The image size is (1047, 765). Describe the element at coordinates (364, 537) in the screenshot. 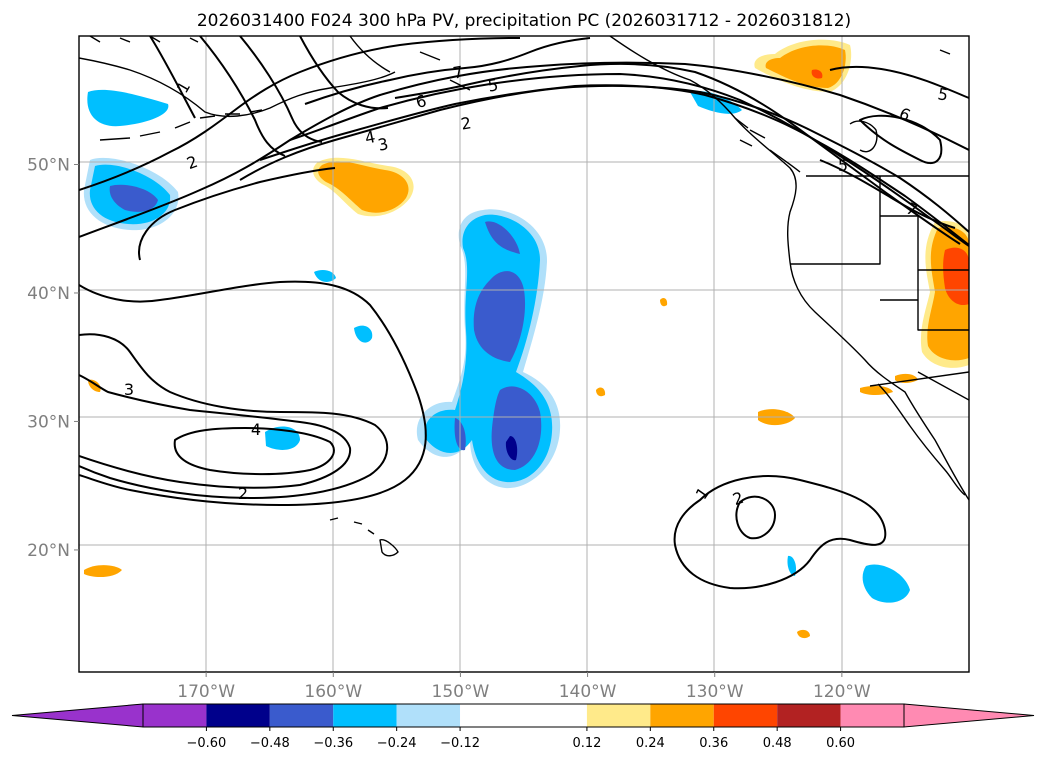

I see `coastline-hawaii` at that location.